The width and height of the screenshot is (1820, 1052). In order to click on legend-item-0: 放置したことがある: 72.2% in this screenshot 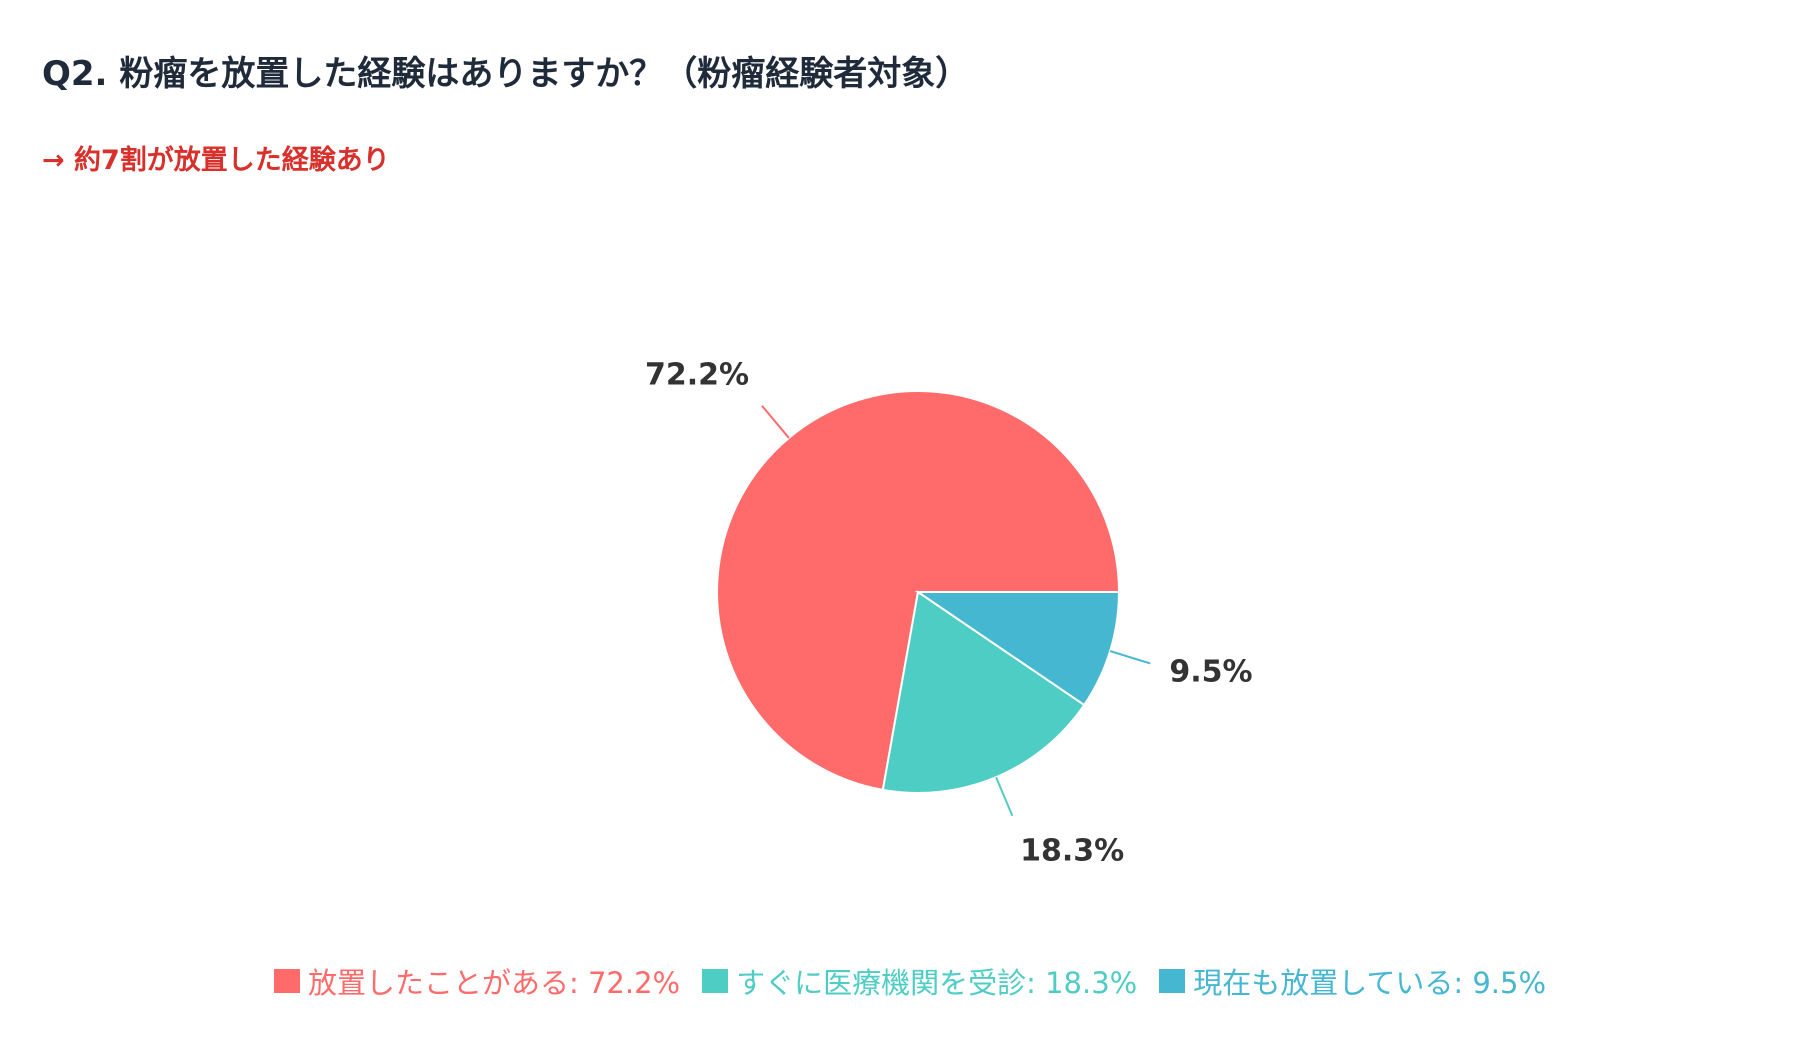, I will do `click(477, 981)`.